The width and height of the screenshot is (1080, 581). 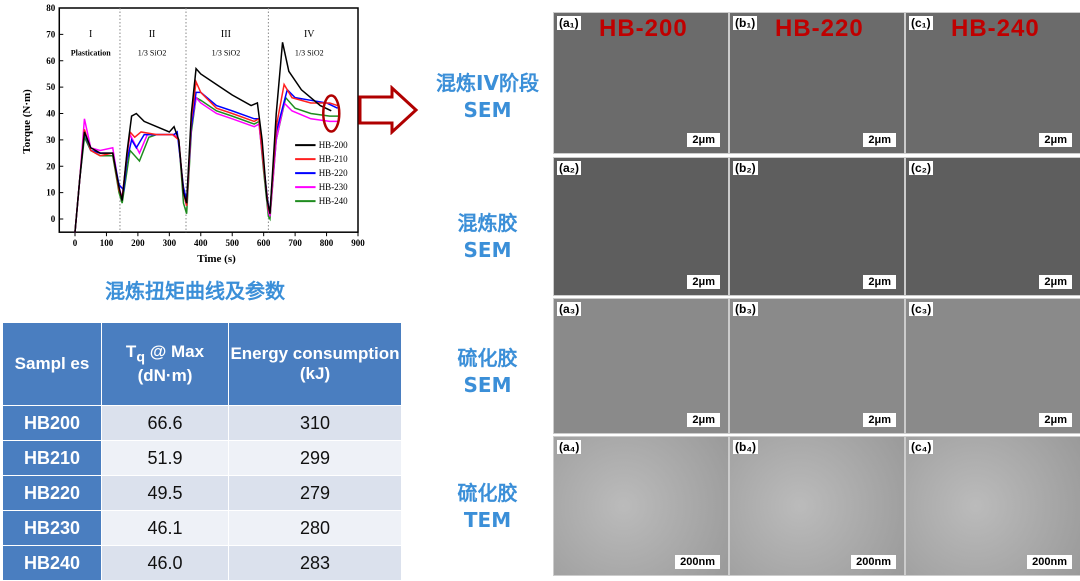 What do you see at coordinates (51, 114) in the screenshot?
I see `y-tick-label: 40` at bounding box center [51, 114].